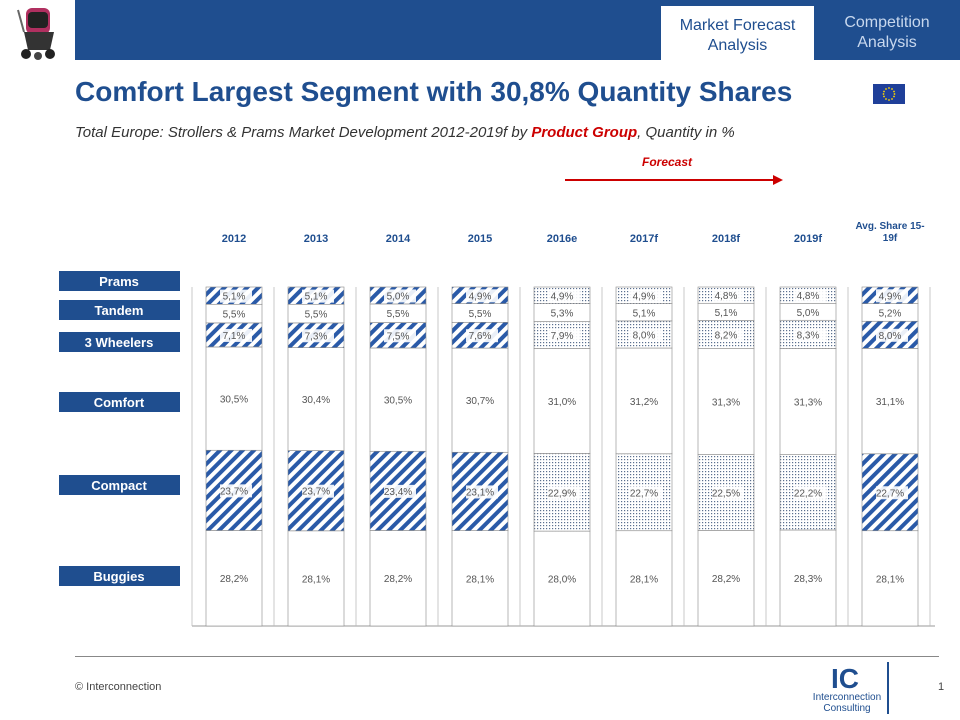 The image size is (960, 720). Describe the element at coordinates (562, 314) in the screenshot. I see `data-label: 5,3%` at that location.